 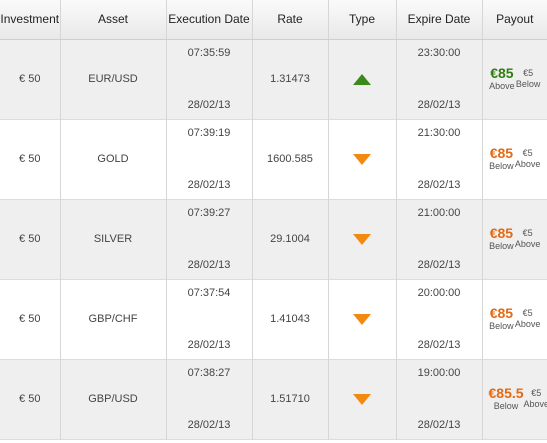 I want to click on expire-date-cell: 20:00:00 28/02/13, so click(x=439, y=319).